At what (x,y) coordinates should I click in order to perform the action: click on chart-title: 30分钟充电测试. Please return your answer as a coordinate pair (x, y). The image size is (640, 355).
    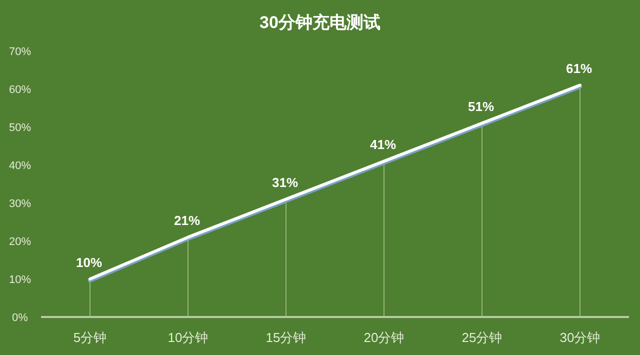
    Looking at the image, I should click on (320, 22).